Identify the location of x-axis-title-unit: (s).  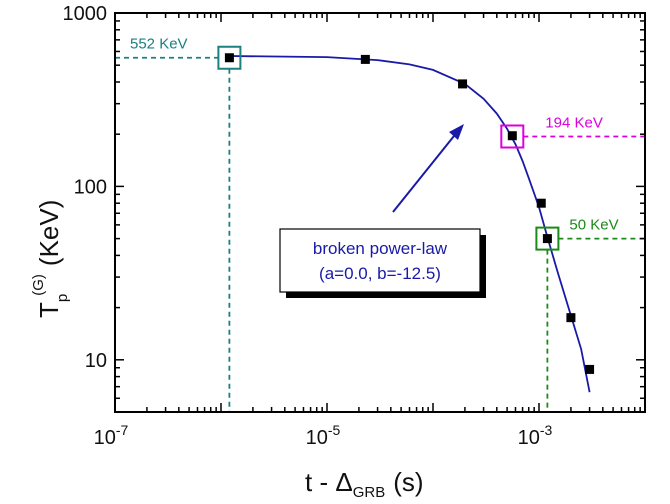
(408, 482).